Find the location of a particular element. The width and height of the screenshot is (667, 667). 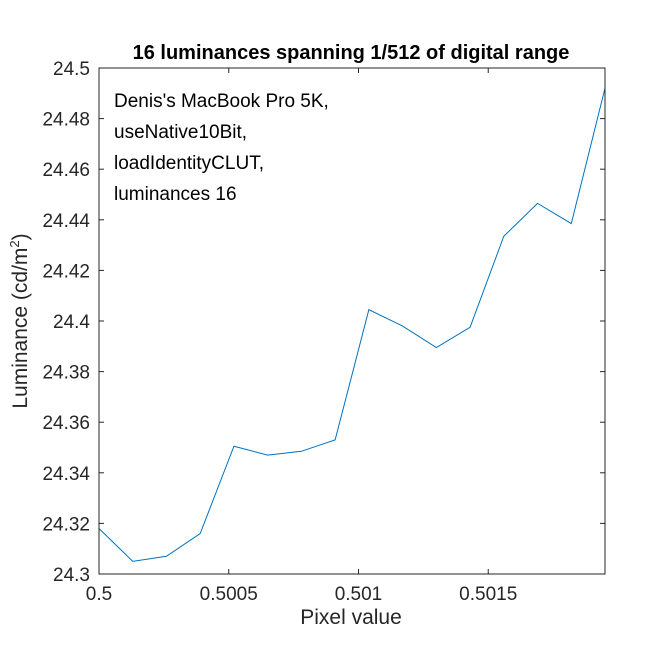

annotation-line: useNative10Bit, is located at coordinates (180, 132).